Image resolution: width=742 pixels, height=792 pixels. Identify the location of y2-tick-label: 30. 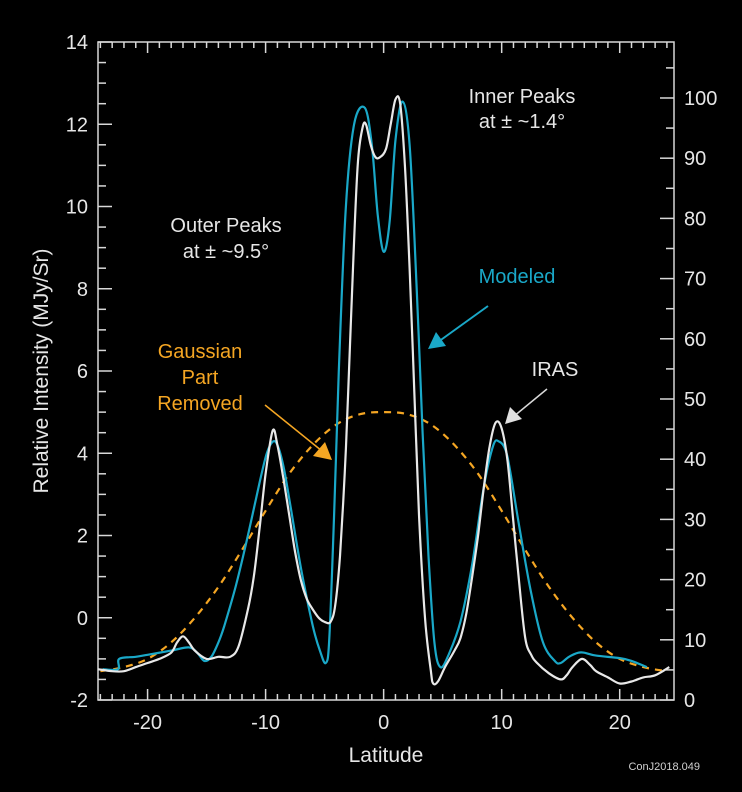
(695, 520).